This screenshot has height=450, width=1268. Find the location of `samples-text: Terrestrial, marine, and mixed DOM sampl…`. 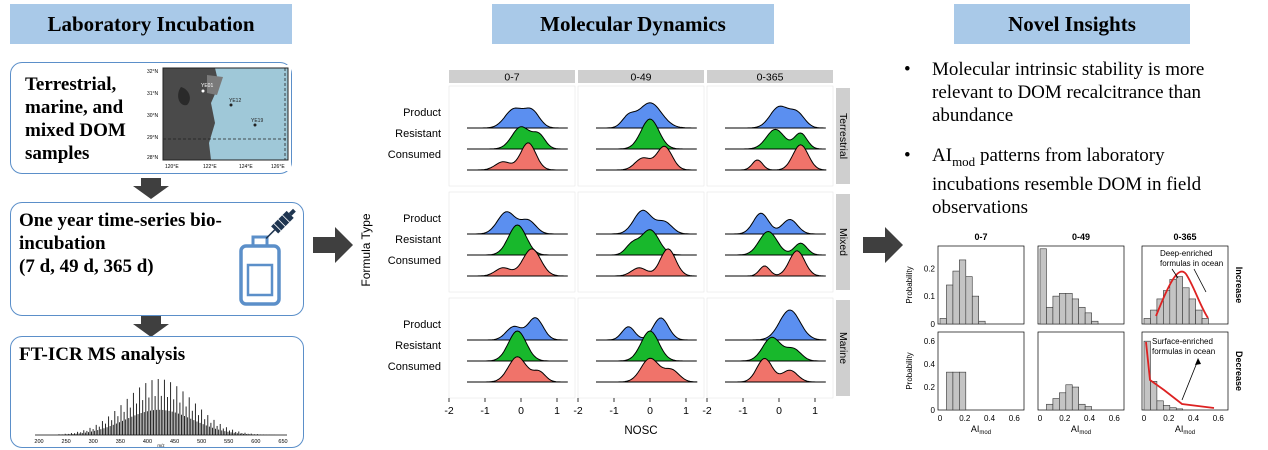

samples-text: Terrestrial, marine, and mixed DOM sampl… is located at coordinates (75, 119).